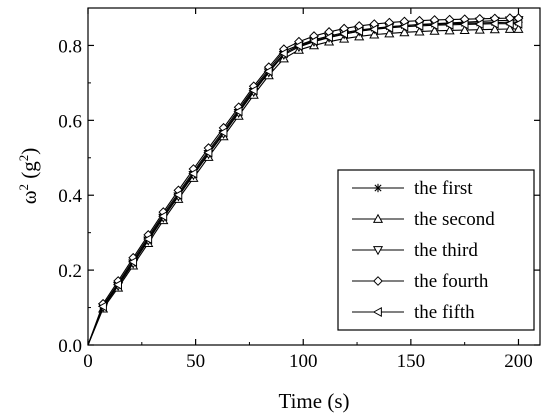 This screenshot has width=550, height=418. What do you see at coordinates (29, 172) in the screenshot?
I see `y-axis-title-mid: (g` at bounding box center [29, 172].